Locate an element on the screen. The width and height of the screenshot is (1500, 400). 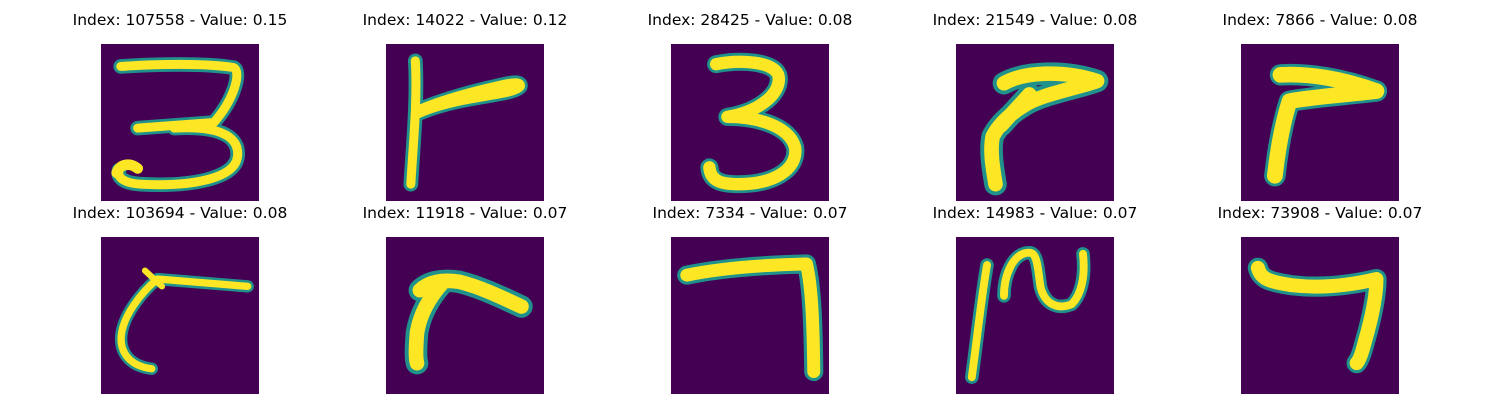
panel-2: Index: 14022 - Value: 0.12 is located at coordinates (465, 105).